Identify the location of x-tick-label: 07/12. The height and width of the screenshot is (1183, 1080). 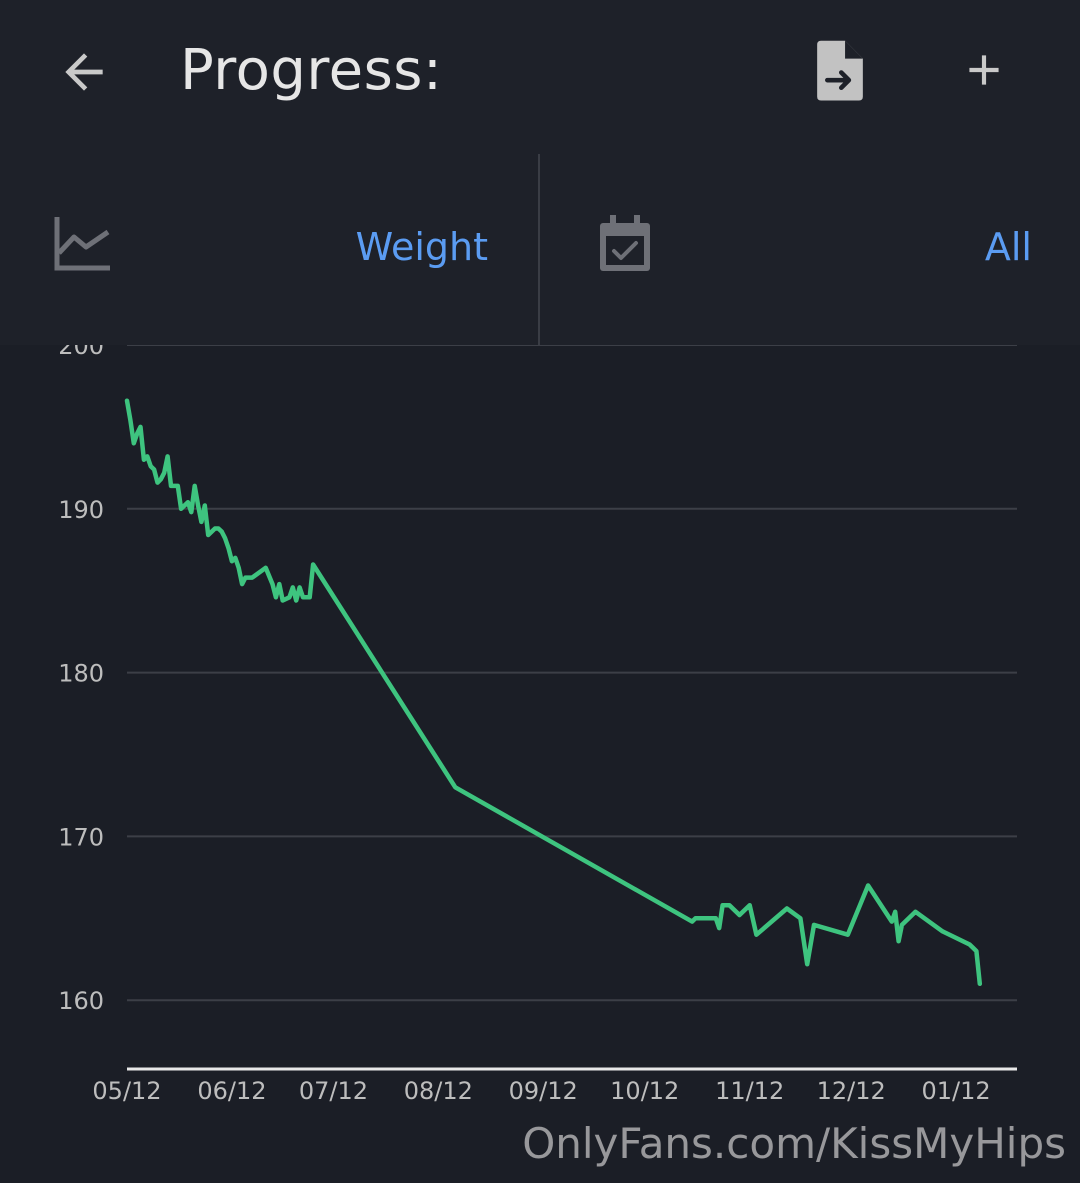
(333, 1091).